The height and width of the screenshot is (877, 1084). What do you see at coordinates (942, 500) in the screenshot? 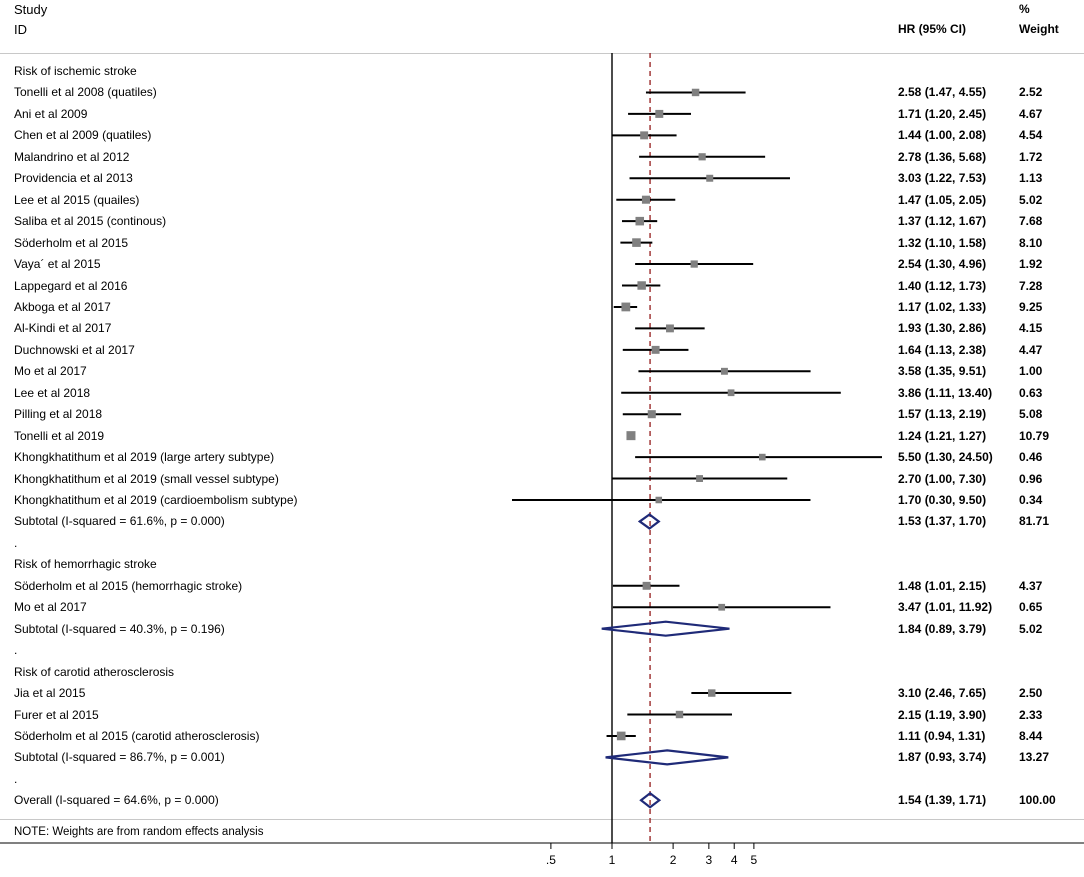
I see `hr-ci-value: 1.70 (0.30, 9.50)` at bounding box center [942, 500].